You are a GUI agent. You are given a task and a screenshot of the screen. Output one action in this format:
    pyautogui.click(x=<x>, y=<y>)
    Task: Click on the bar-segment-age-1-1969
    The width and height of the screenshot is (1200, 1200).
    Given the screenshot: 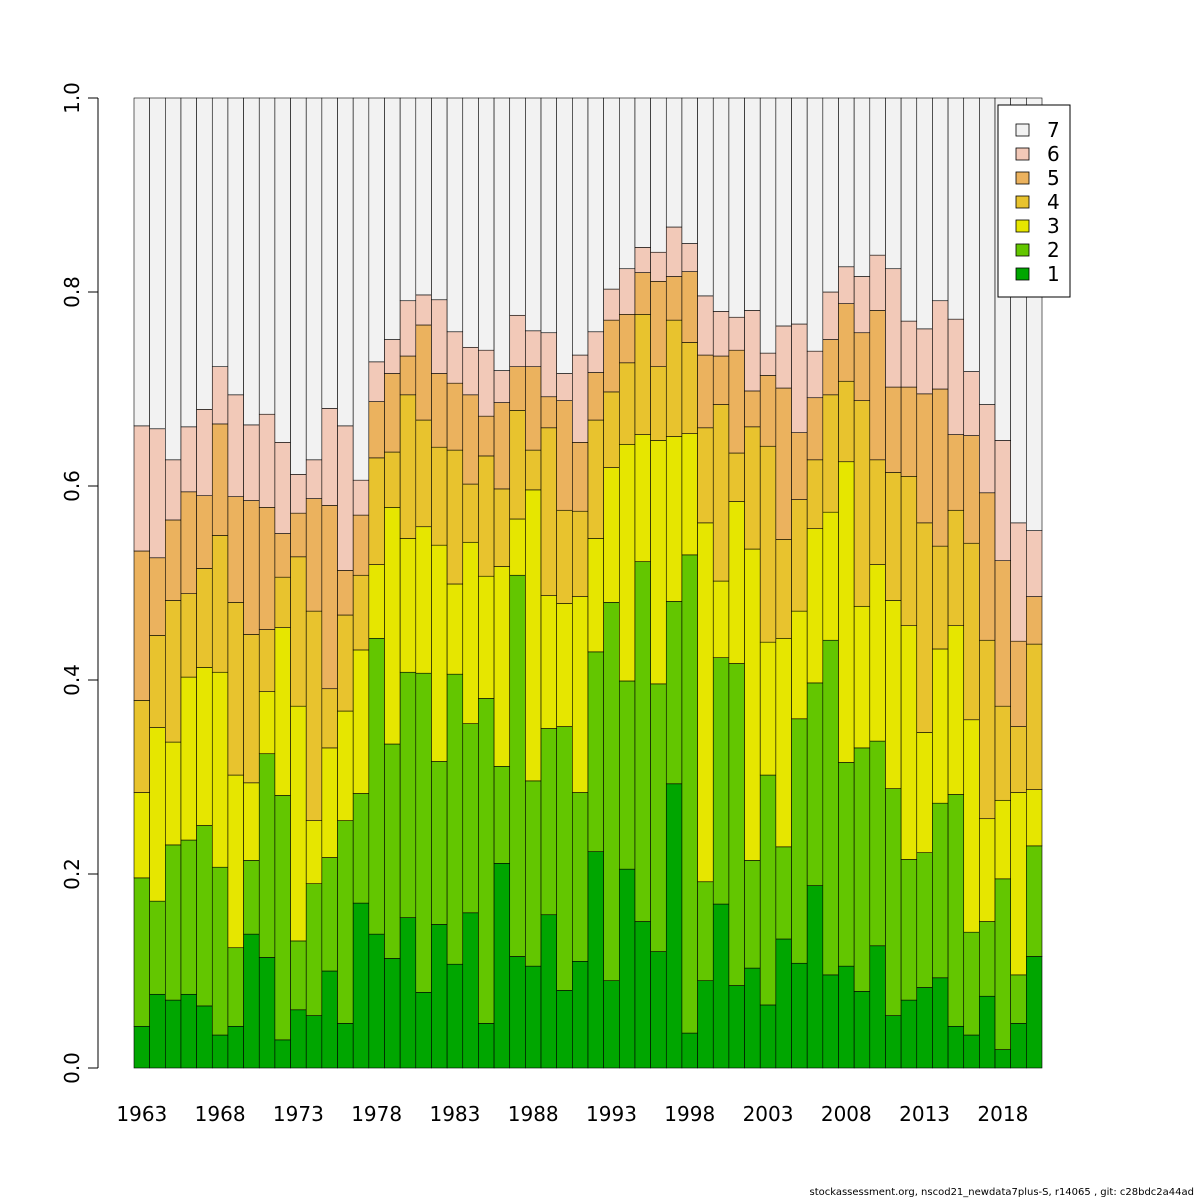 What is the action you would take?
    pyautogui.click(x=235, y=1047)
    